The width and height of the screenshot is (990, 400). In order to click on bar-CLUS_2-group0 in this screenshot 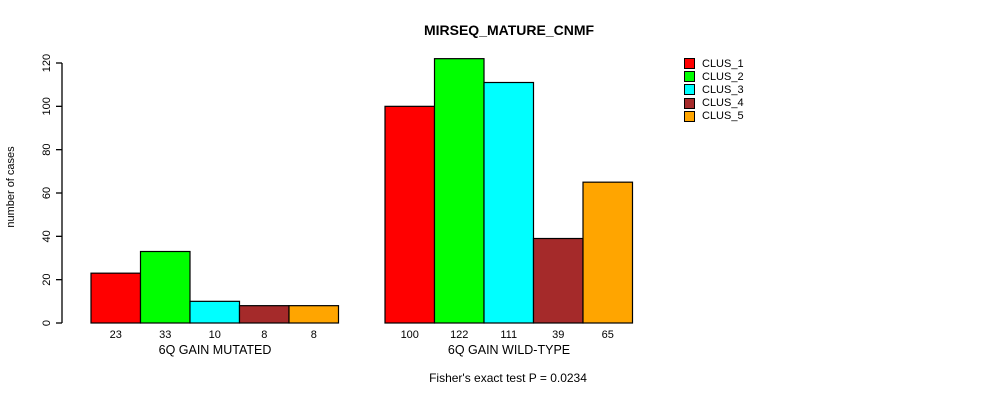, I will do `click(165, 287)`.